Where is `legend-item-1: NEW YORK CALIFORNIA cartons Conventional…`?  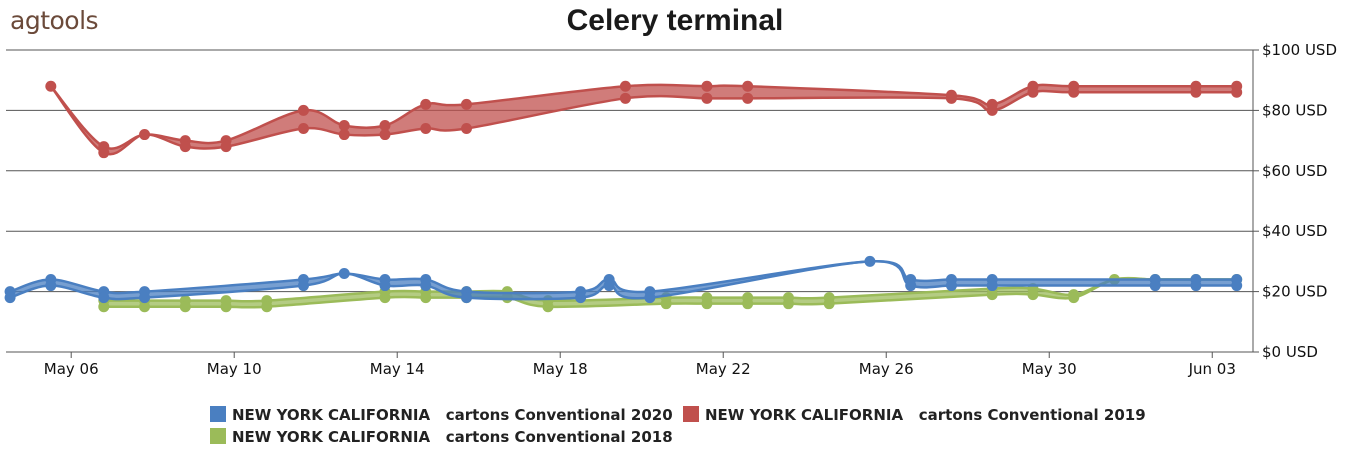
legend-item-1: NEW YORK CALIFORNIA cartons Conventional… is located at coordinates (914, 415).